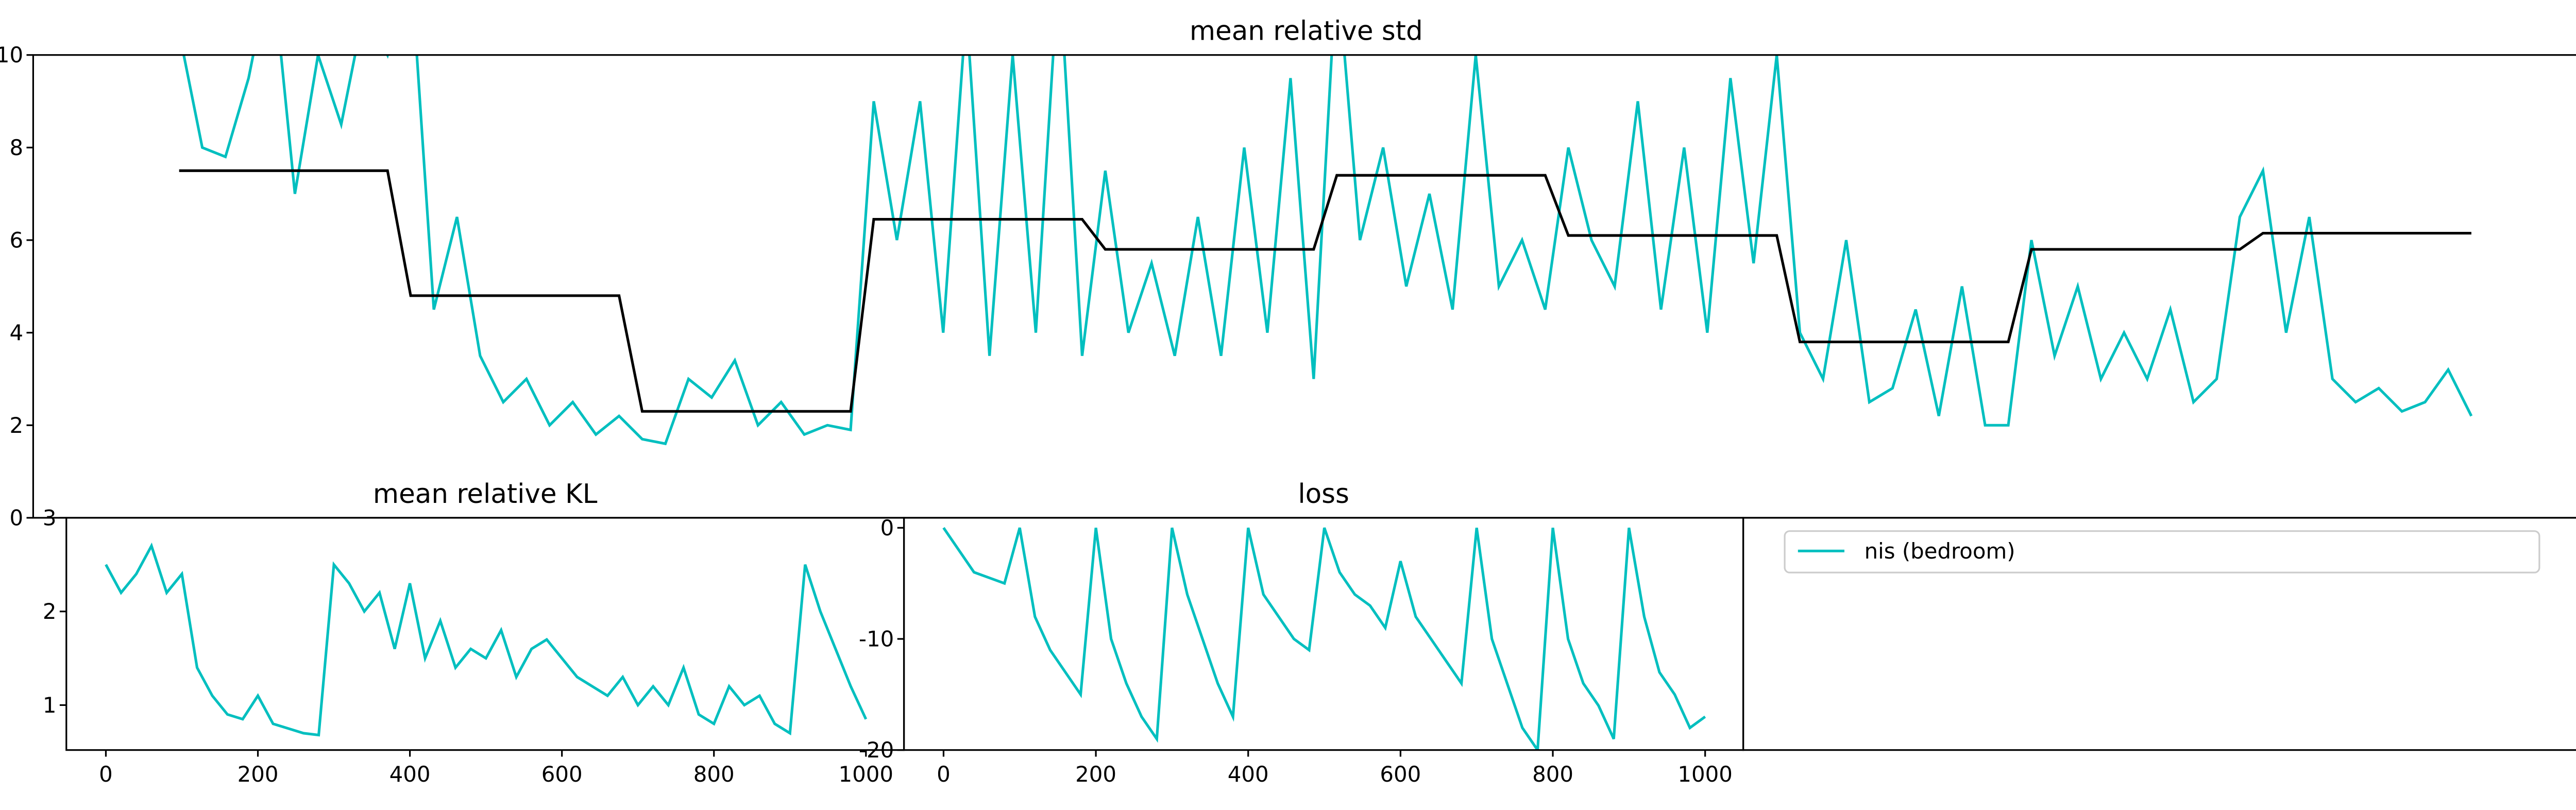  What do you see at coordinates (2162, 551) in the screenshot?
I see `legend-box` at bounding box center [2162, 551].